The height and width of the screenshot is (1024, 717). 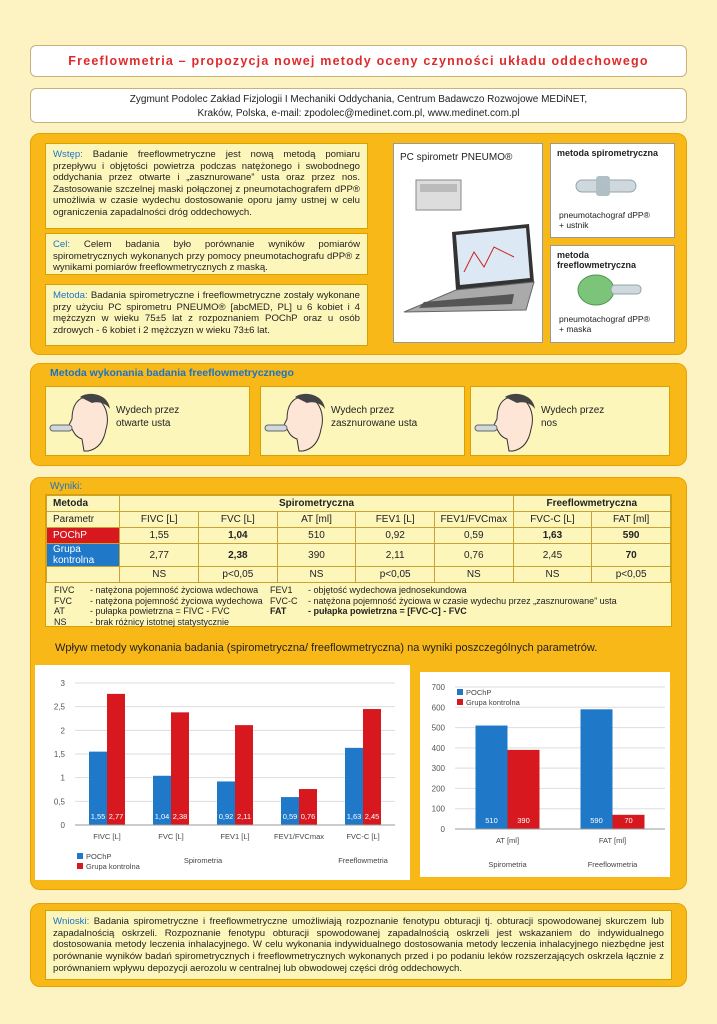 What do you see at coordinates (238, 519) in the screenshot?
I see `table-cell: FVC [L]` at bounding box center [238, 519].